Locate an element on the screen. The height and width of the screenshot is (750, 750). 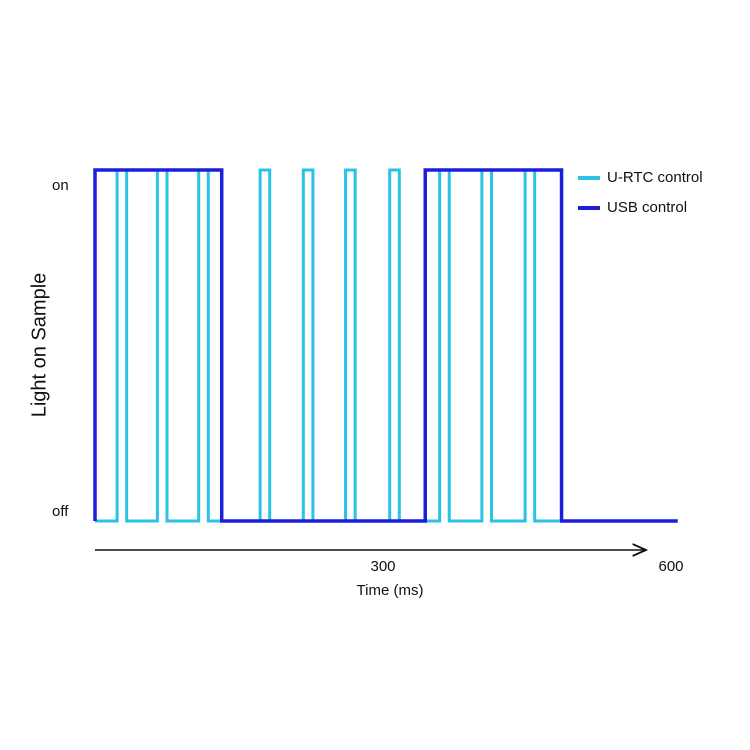
x-axis-label: Time (ms) is located at coordinates (390, 590).